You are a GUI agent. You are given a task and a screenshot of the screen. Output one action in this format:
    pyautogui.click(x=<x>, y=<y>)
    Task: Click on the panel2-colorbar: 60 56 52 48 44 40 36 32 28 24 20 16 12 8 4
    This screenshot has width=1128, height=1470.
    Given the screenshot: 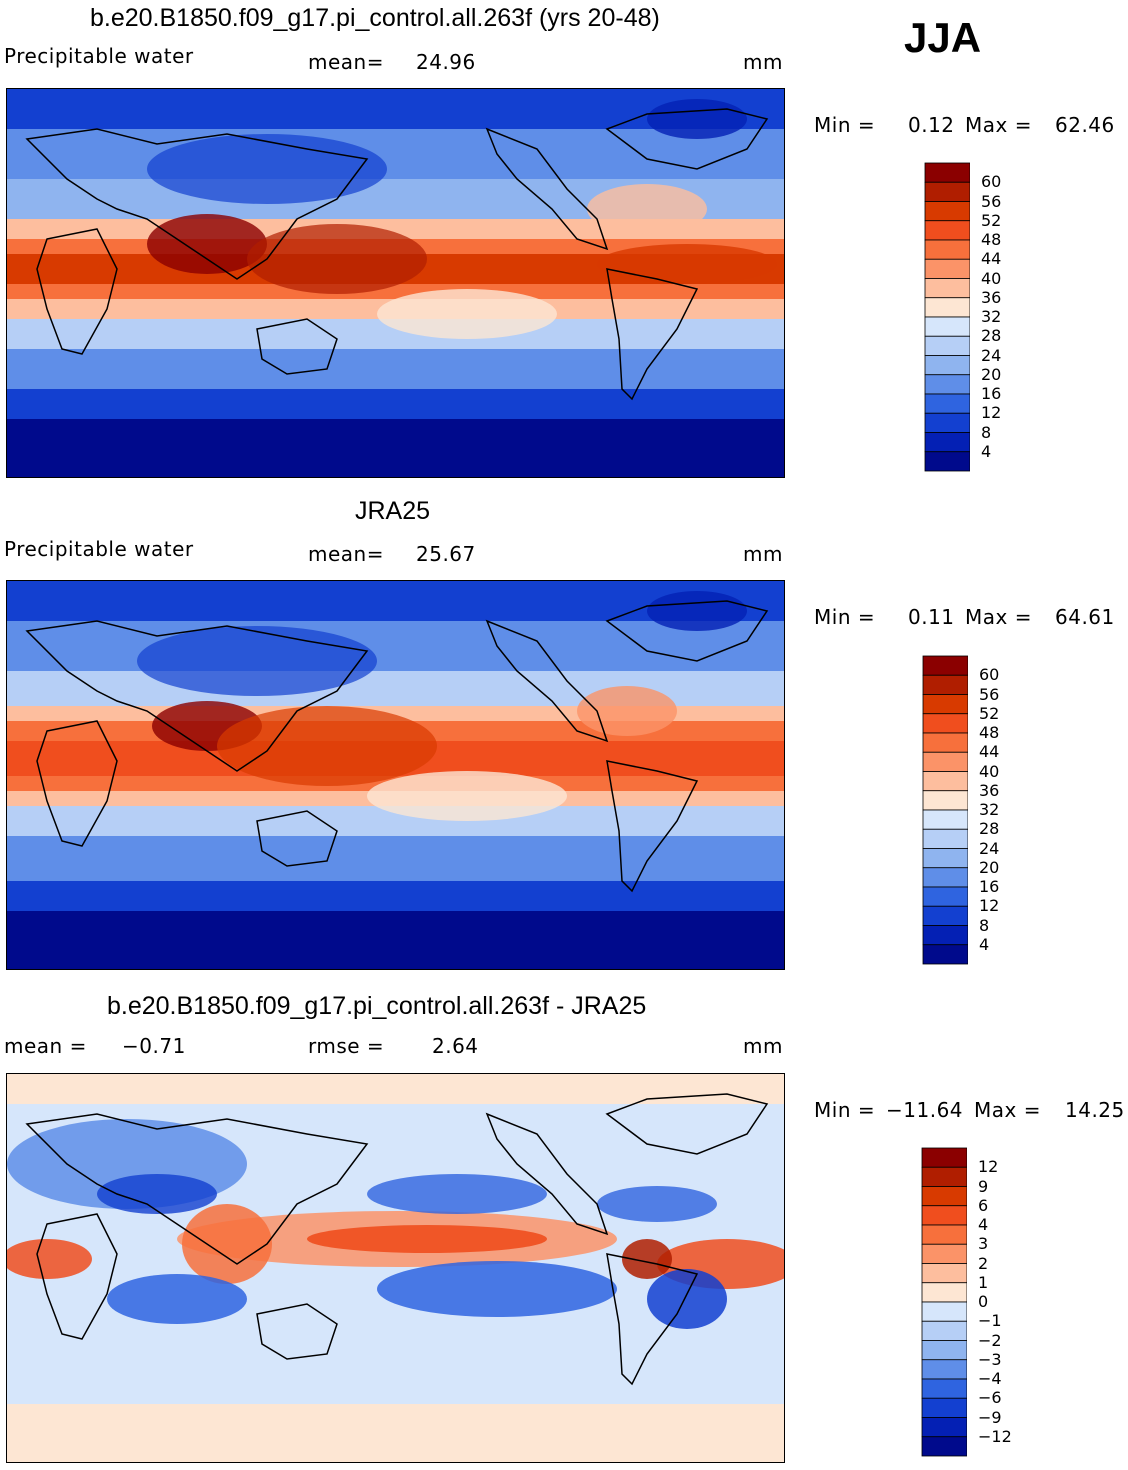 What is the action you would take?
    pyautogui.click(x=960, y=810)
    